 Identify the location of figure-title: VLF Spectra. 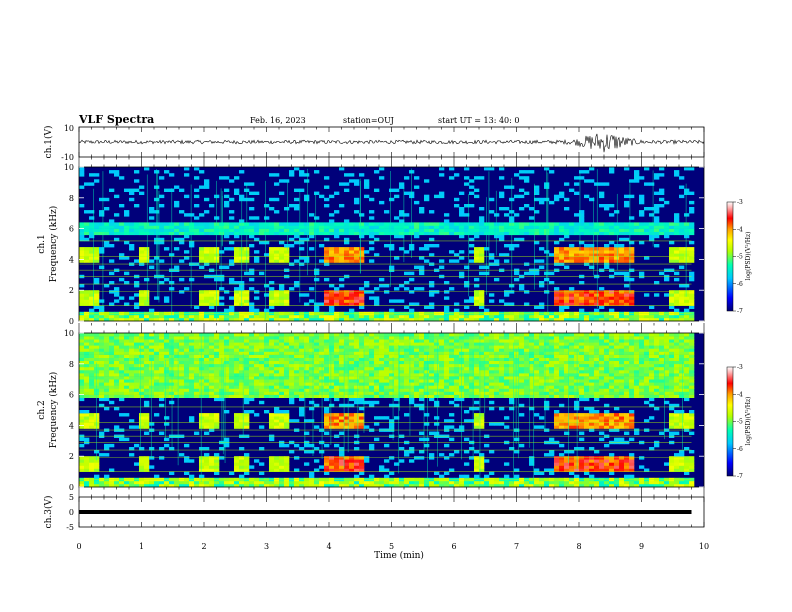
(116, 119).